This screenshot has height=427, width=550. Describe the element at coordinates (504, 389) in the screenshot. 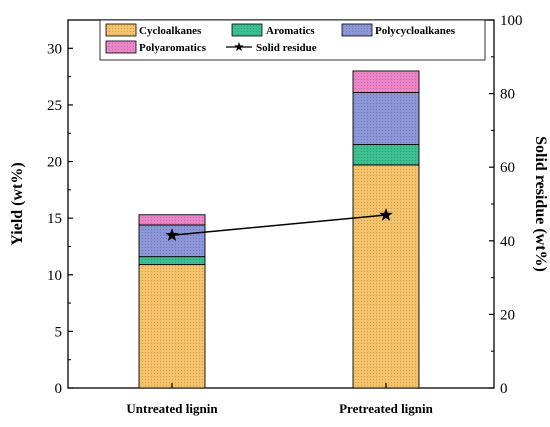

I see `y2-tick-label: 0` at that location.